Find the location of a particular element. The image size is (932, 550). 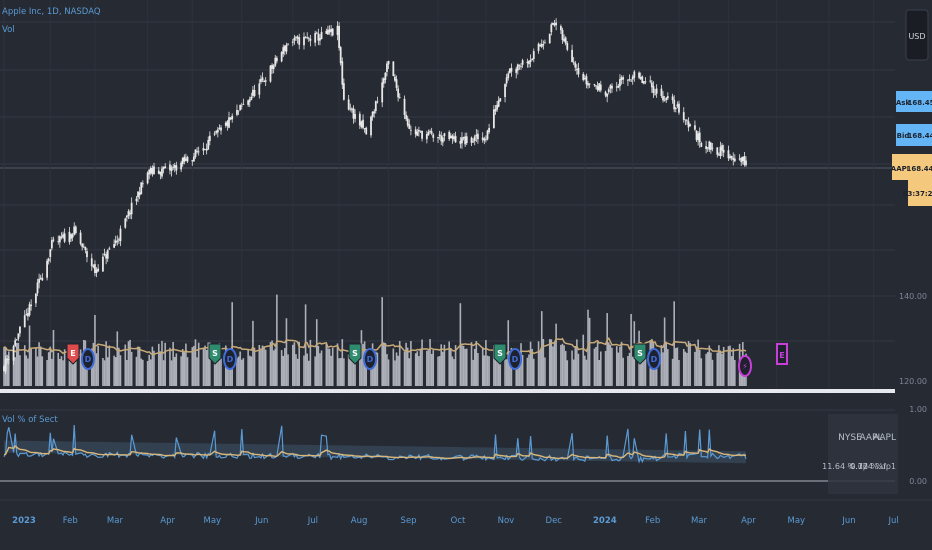

month-label-12: 2024 is located at coordinates (605, 521).